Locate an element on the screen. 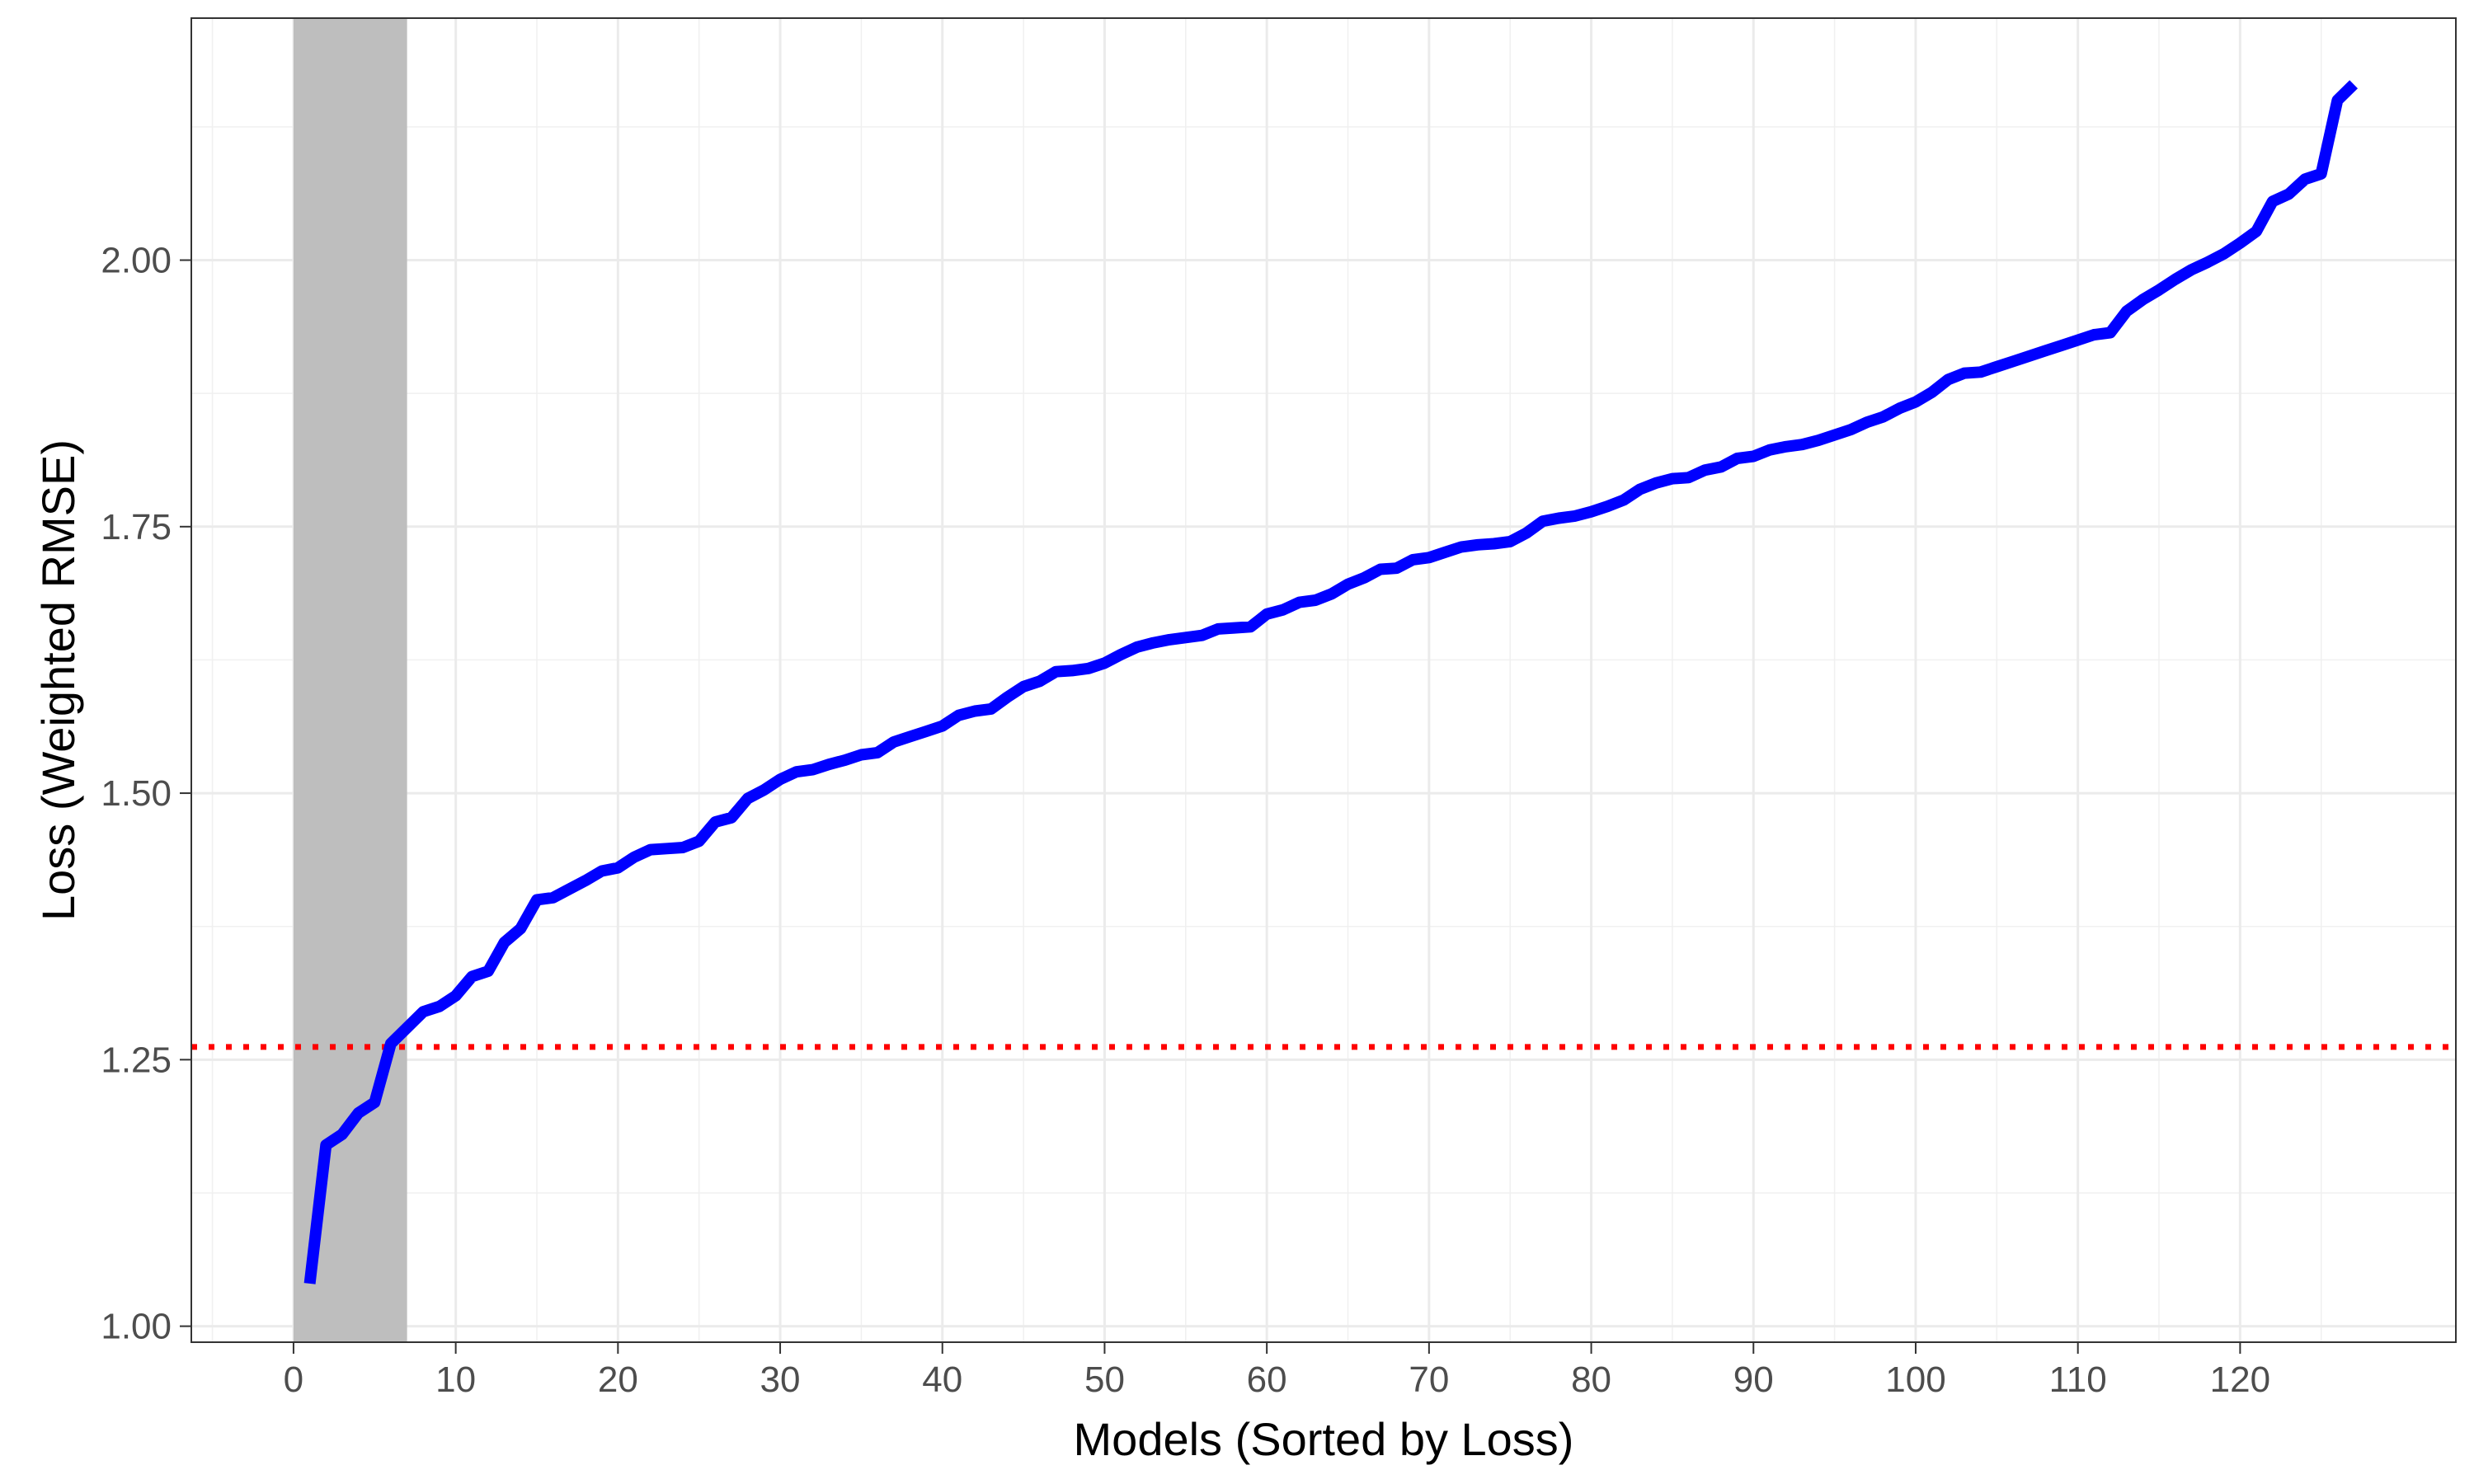 Image resolution: width=2474 pixels, height=1484 pixels. shaded-region is located at coordinates (350, 680).